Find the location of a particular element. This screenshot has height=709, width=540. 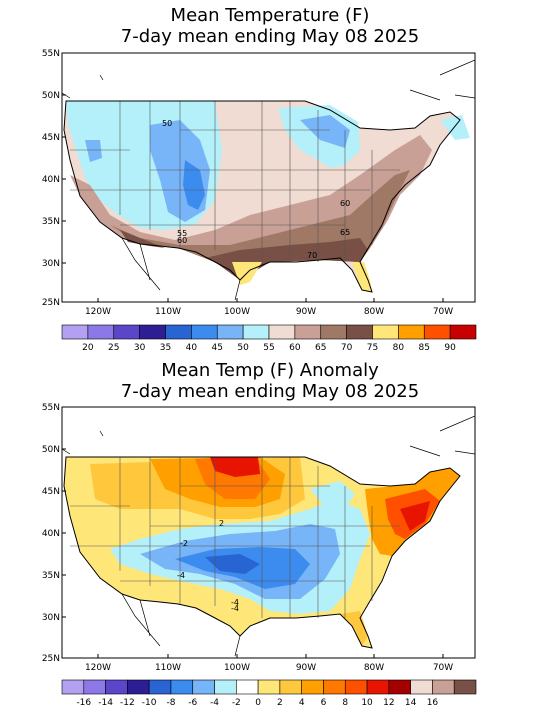

state-boundaries is located at coordinates (235, 537).